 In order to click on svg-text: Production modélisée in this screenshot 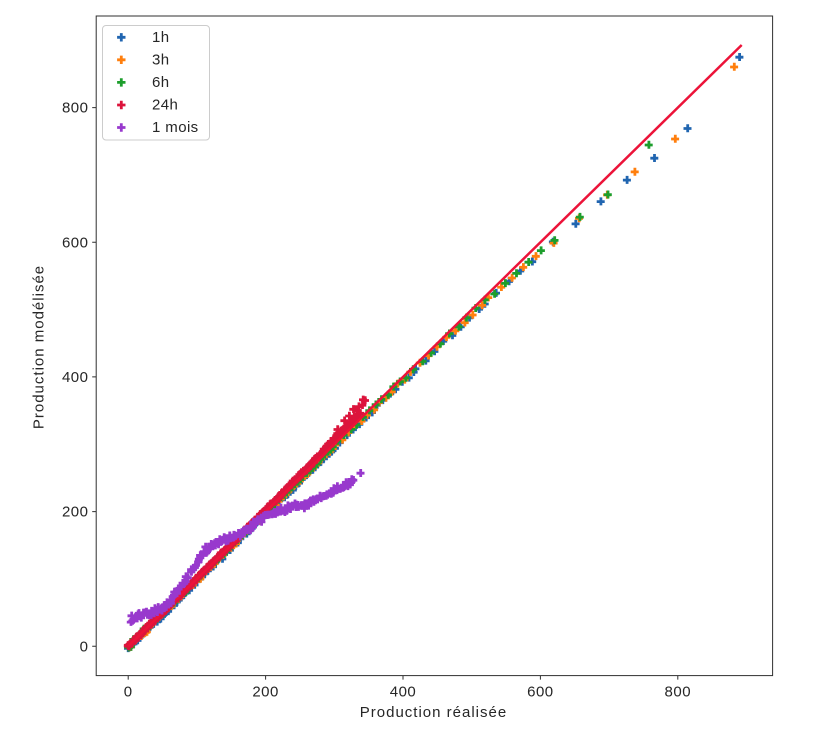, I will do `click(39, 347)`.